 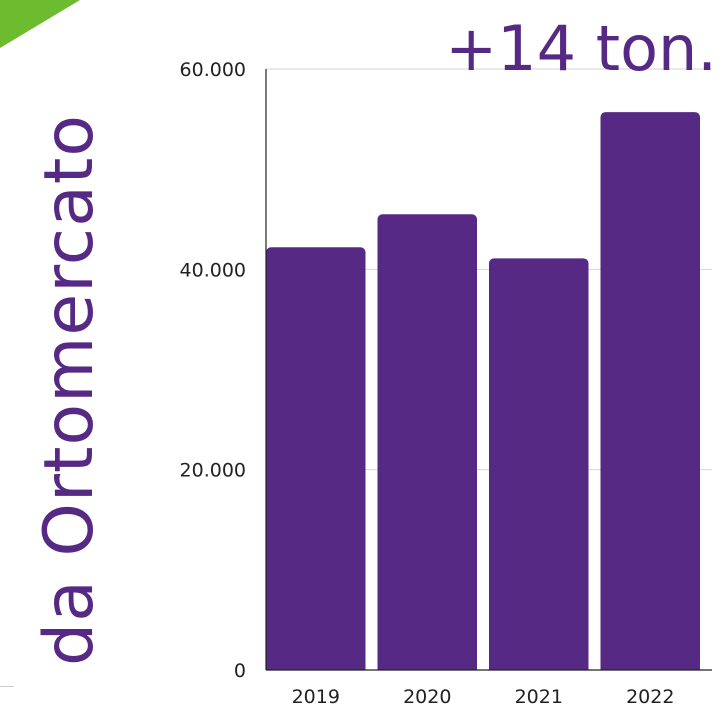 What do you see at coordinates (316, 696) in the screenshot?
I see `x-tick-label: 2019` at bounding box center [316, 696].